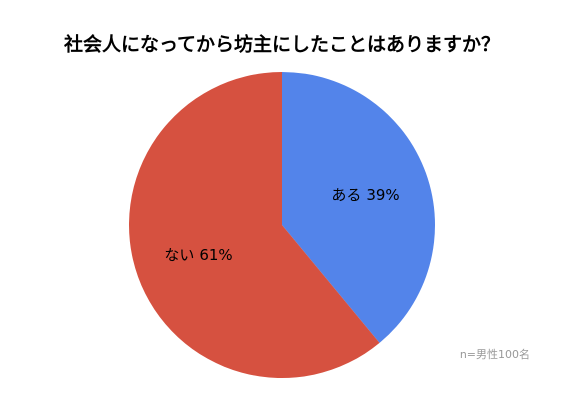 The image size is (564, 400). What do you see at coordinates (382, 194) in the screenshot?
I see `value-label: 39%` at bounding box center [382, 194].